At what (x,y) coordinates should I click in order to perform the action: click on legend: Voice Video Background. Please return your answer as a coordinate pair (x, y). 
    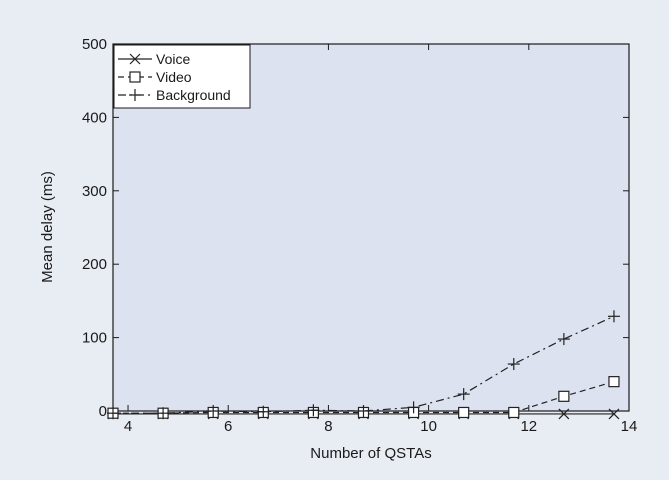
    Looking at the image, I should click on (182, 76).